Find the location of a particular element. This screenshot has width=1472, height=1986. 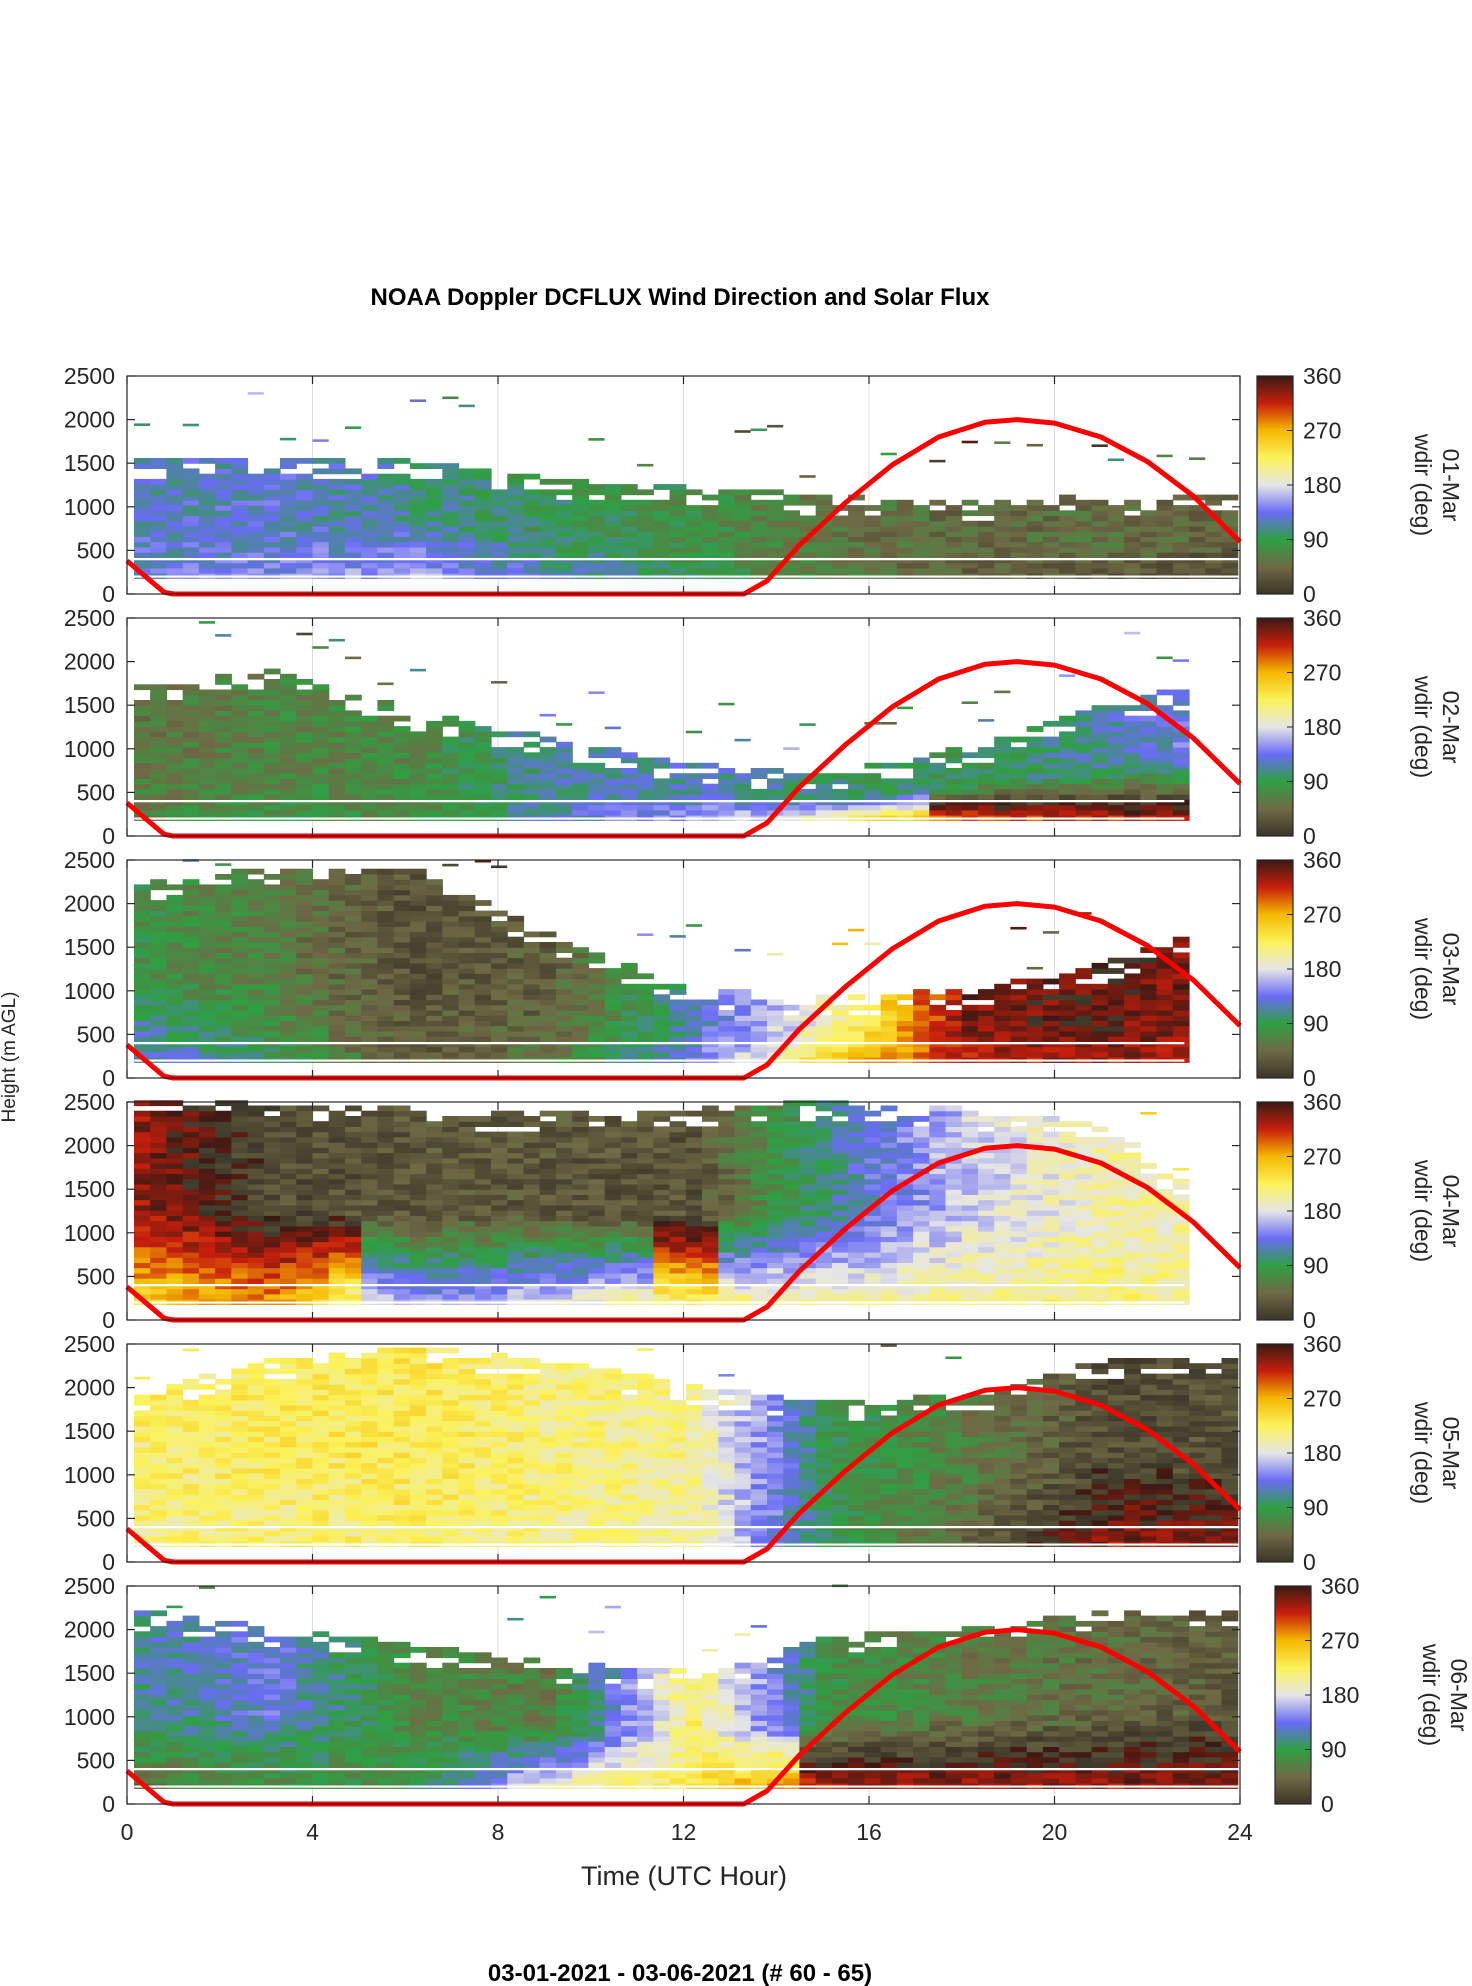

x-tick-label: 24 is located at coordinates (1240, 1832).